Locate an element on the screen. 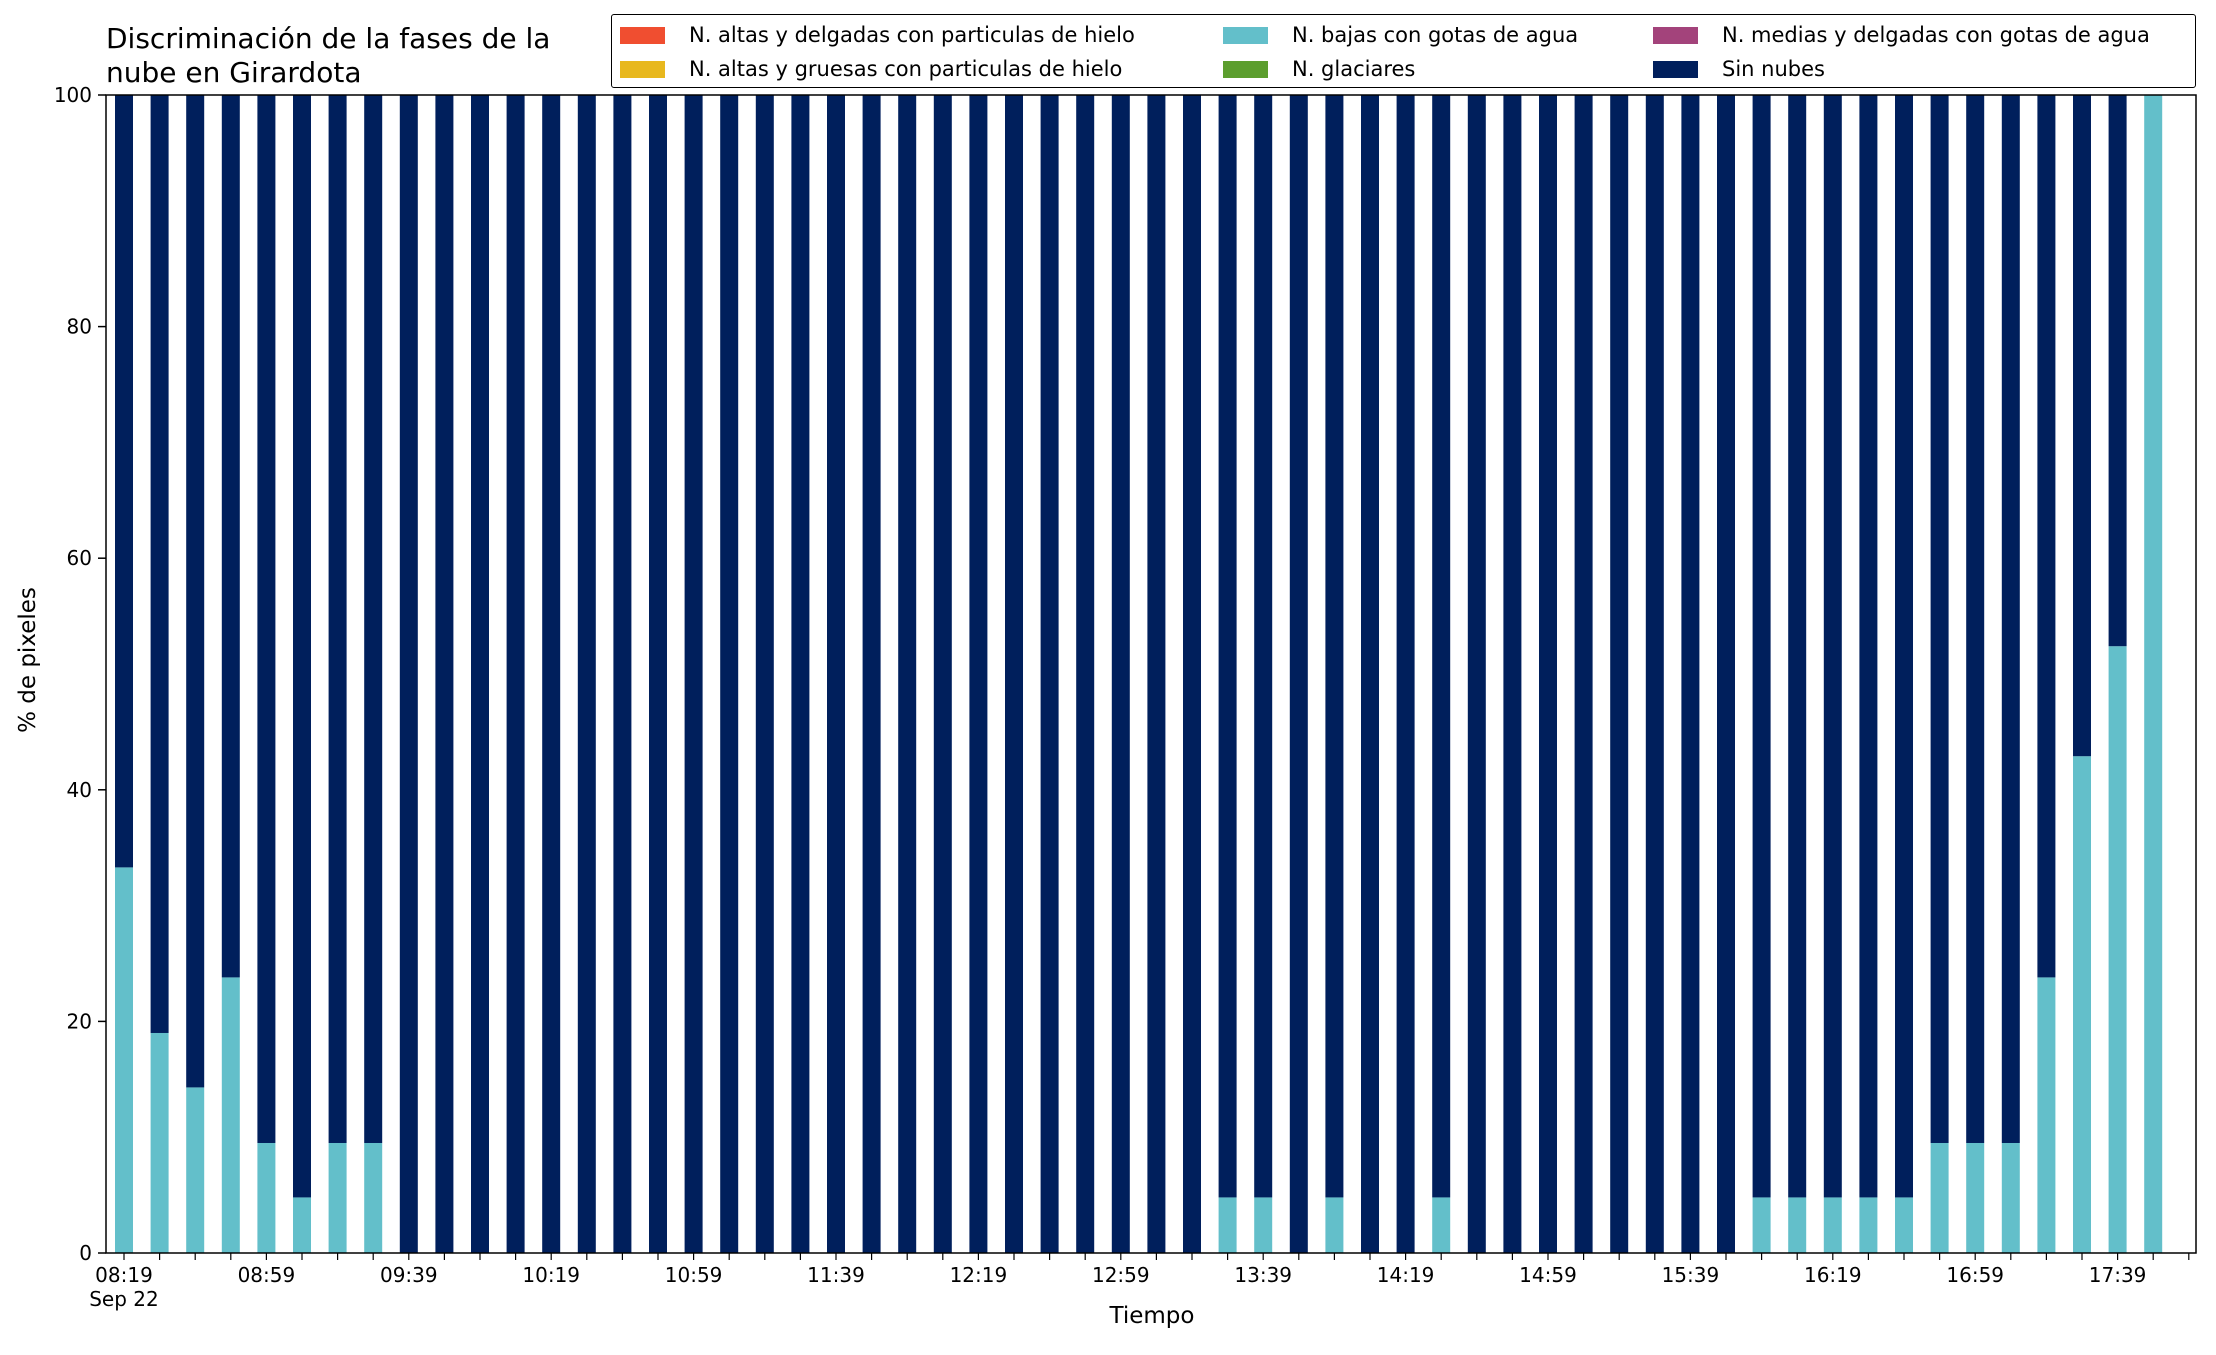 The height and width of the screenshot is (1355, 2216). x-tick-label: 13:39 is located at coordinates (1263, 1275).